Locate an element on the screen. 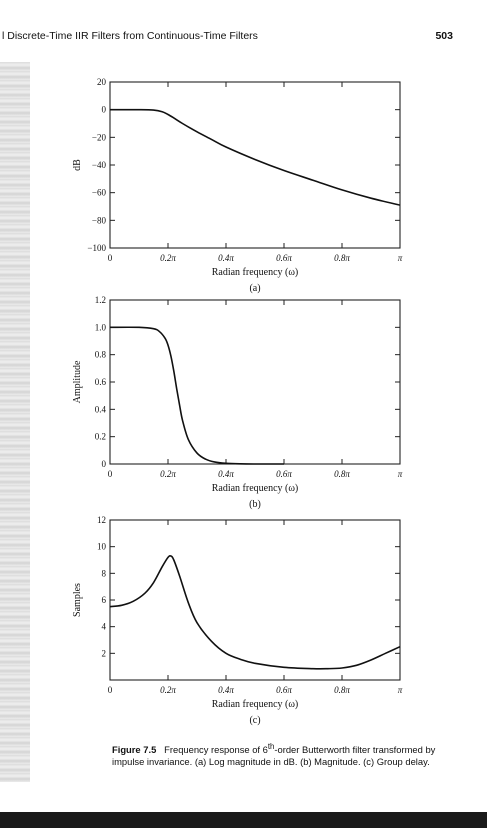  y-tick-label: 0.4 is located at coordinates (101, 409).